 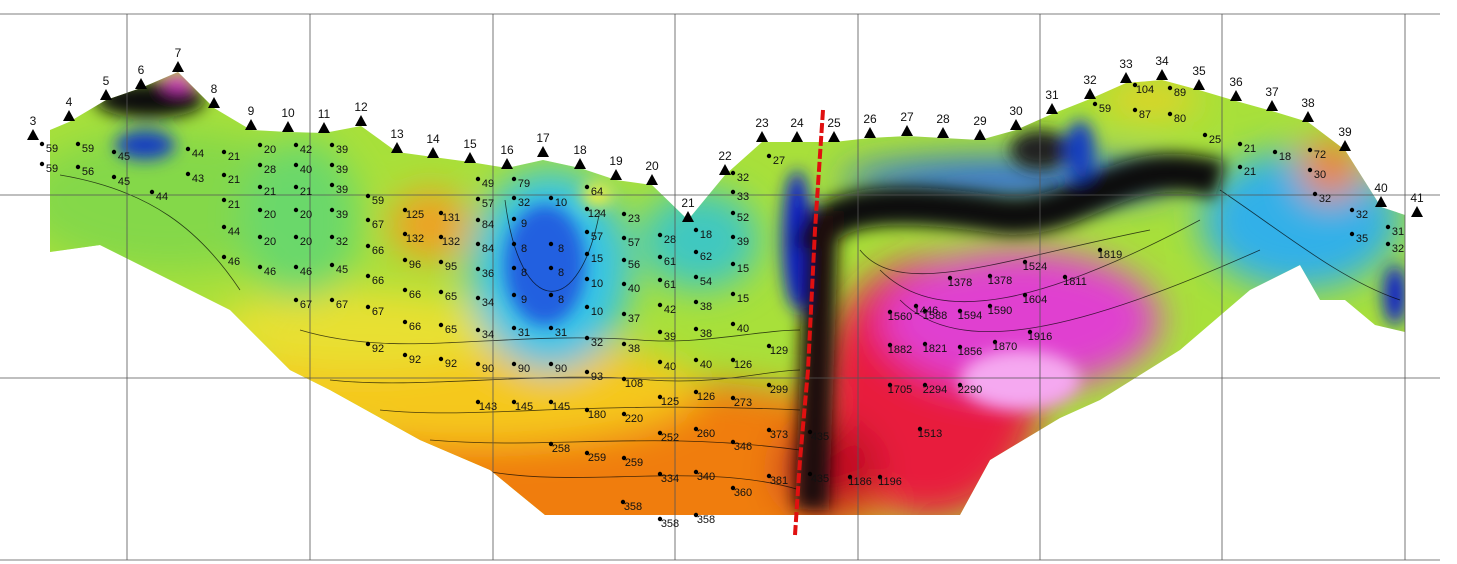 What do you see at coordinates (820, 437) in the screenshot?
I see `value-label: 435` at bounding box center [820, 437].